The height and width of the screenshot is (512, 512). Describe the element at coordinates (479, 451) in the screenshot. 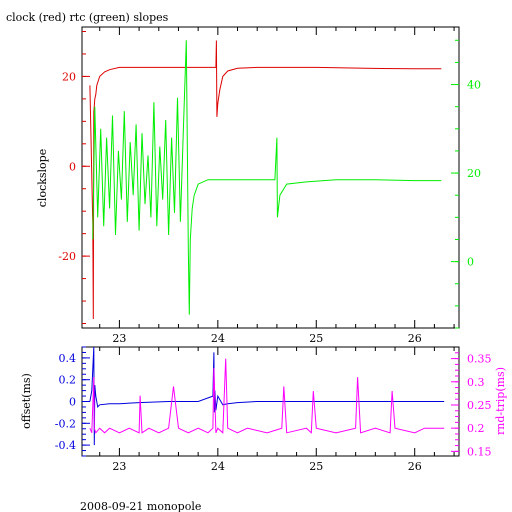

I see `bottom-y2tick-label: 0.15` at that location.